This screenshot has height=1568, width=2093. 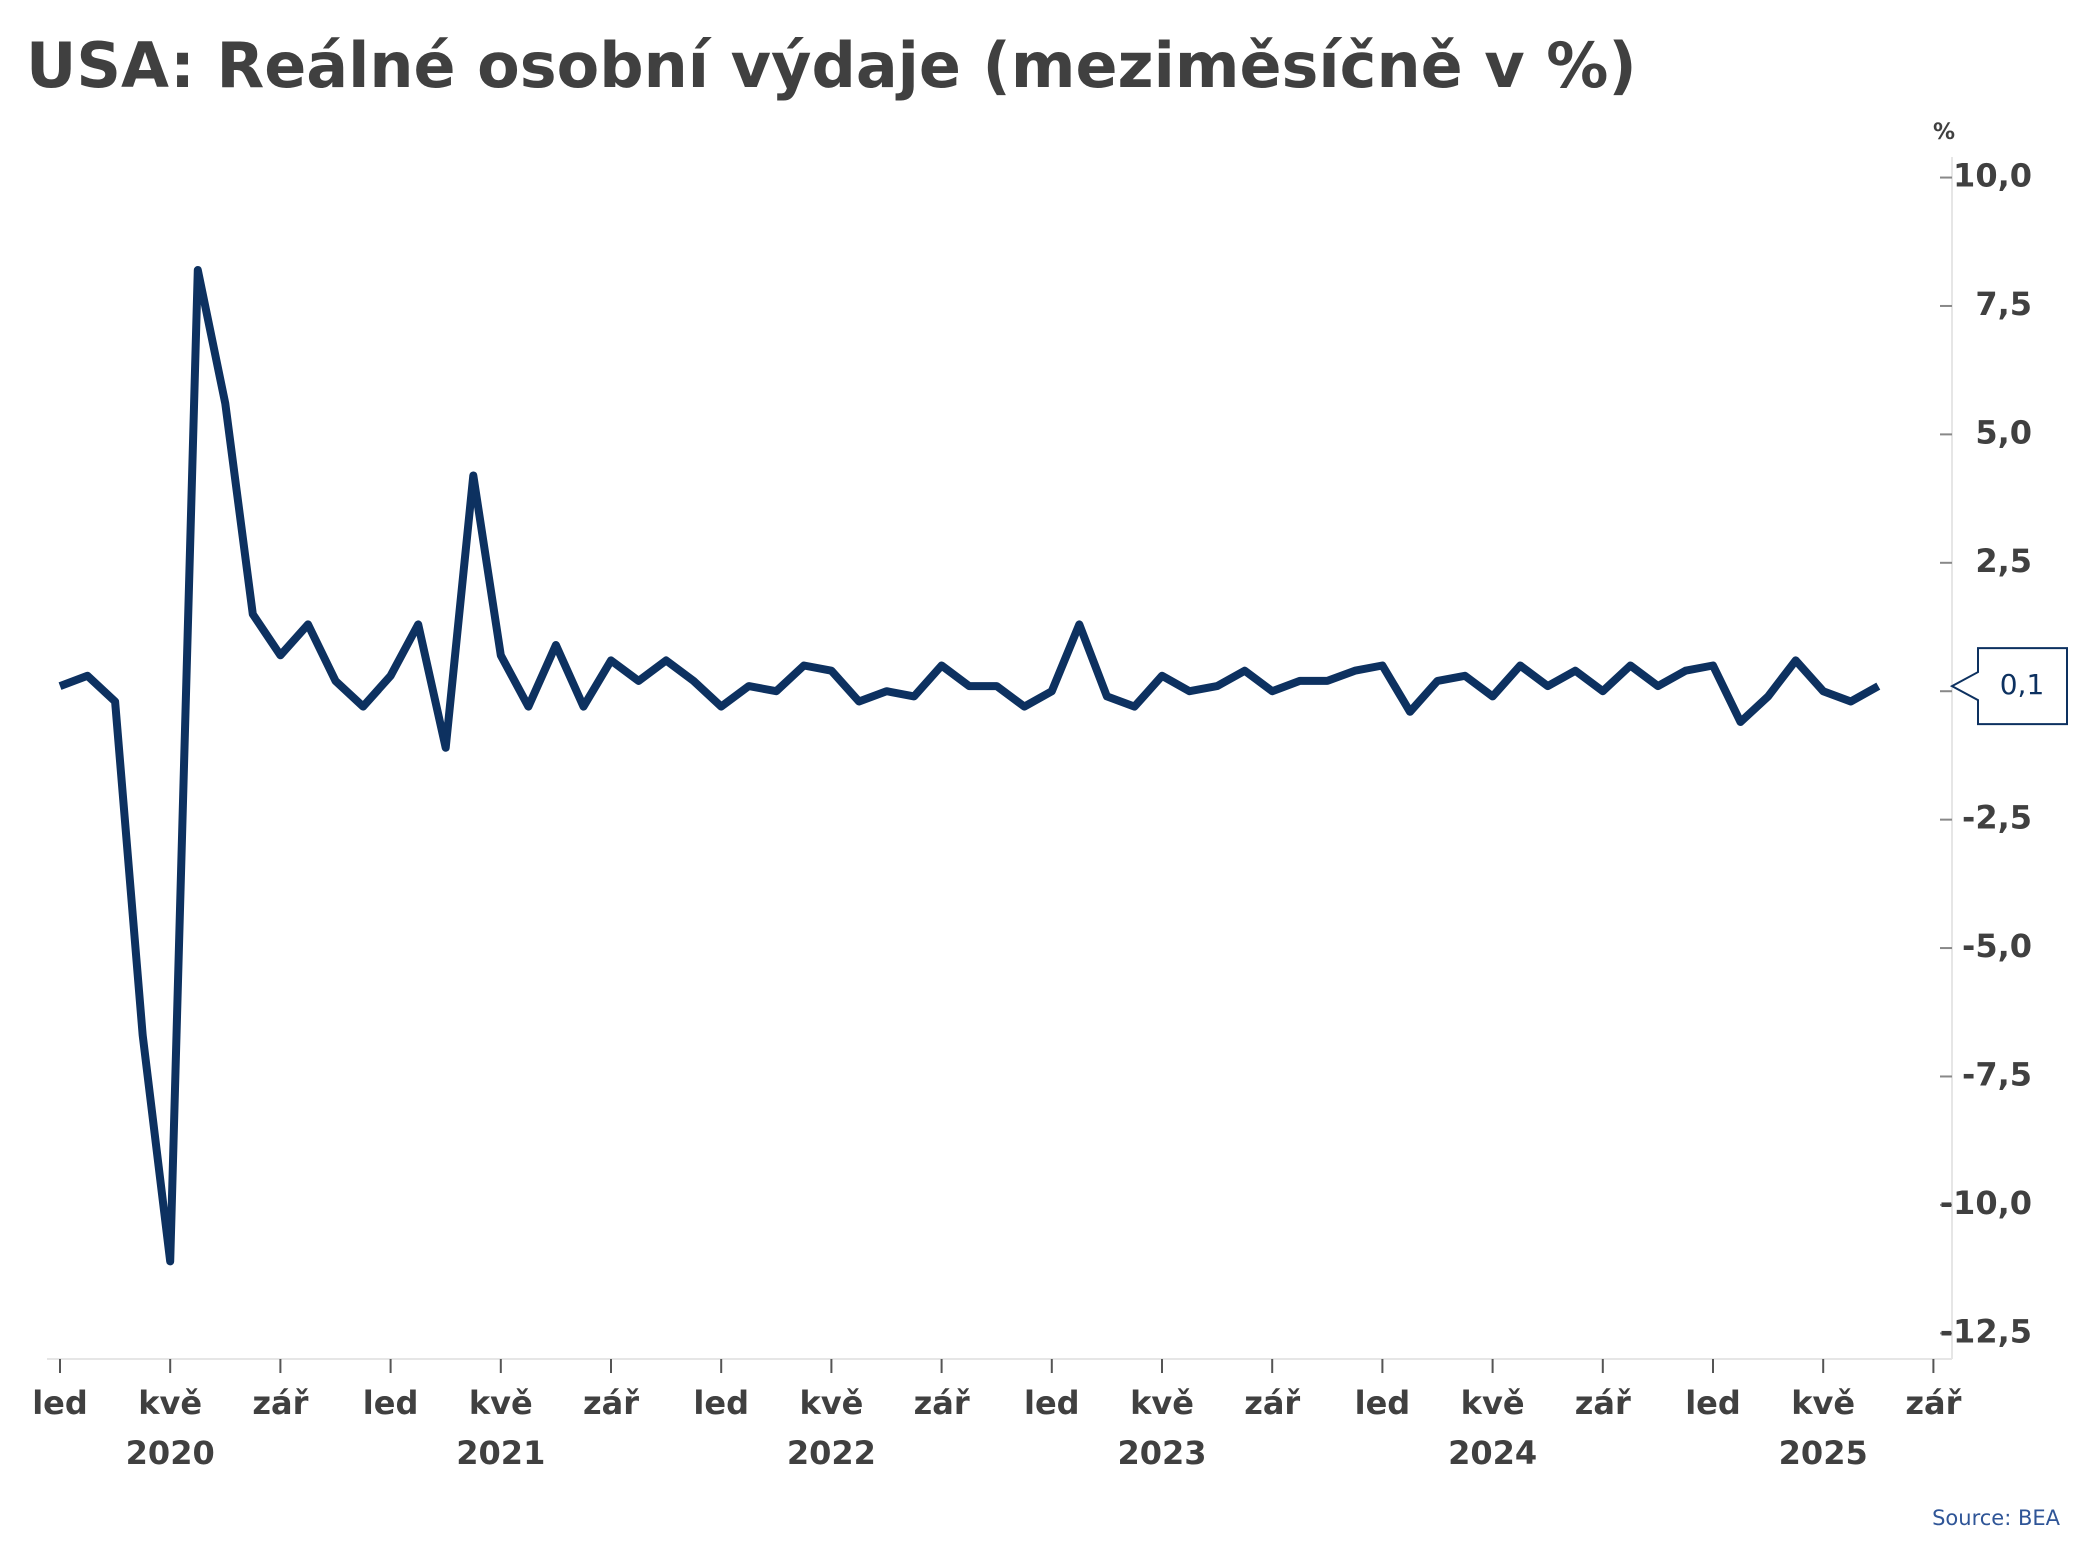 What do you see at coordinates (1986, 1331) in the screenshot?
I see `y-tick-label: -12,5` at bounding box center [1986, 1331].